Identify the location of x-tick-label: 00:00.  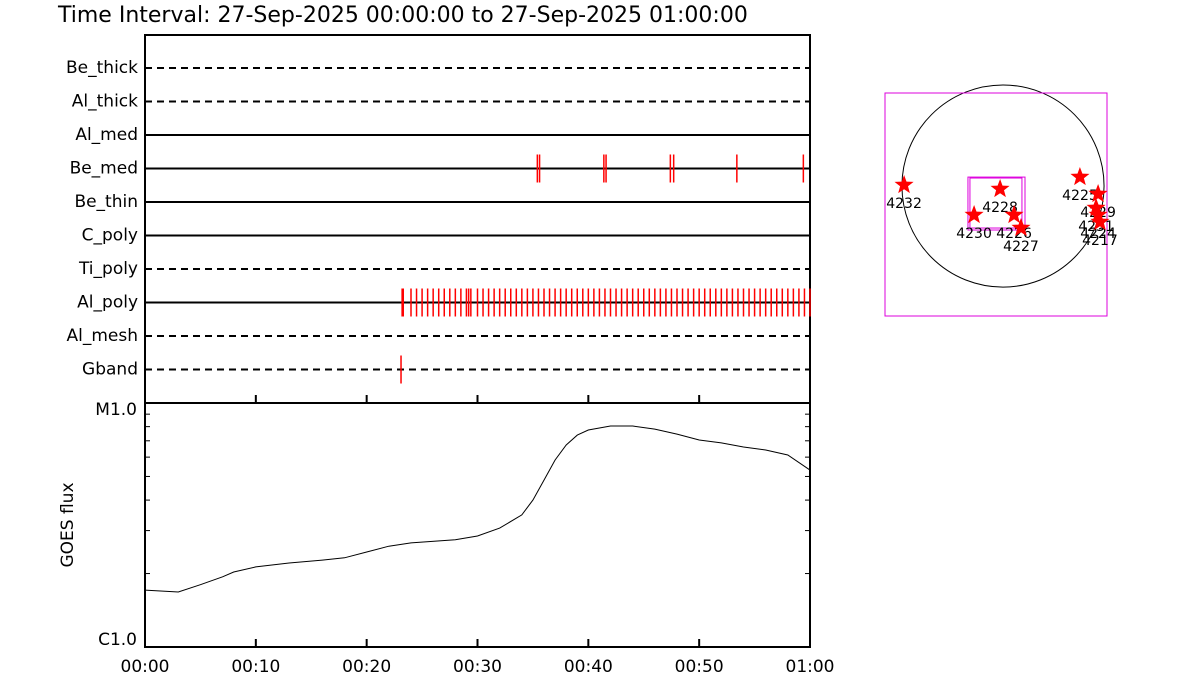
(145, 667).